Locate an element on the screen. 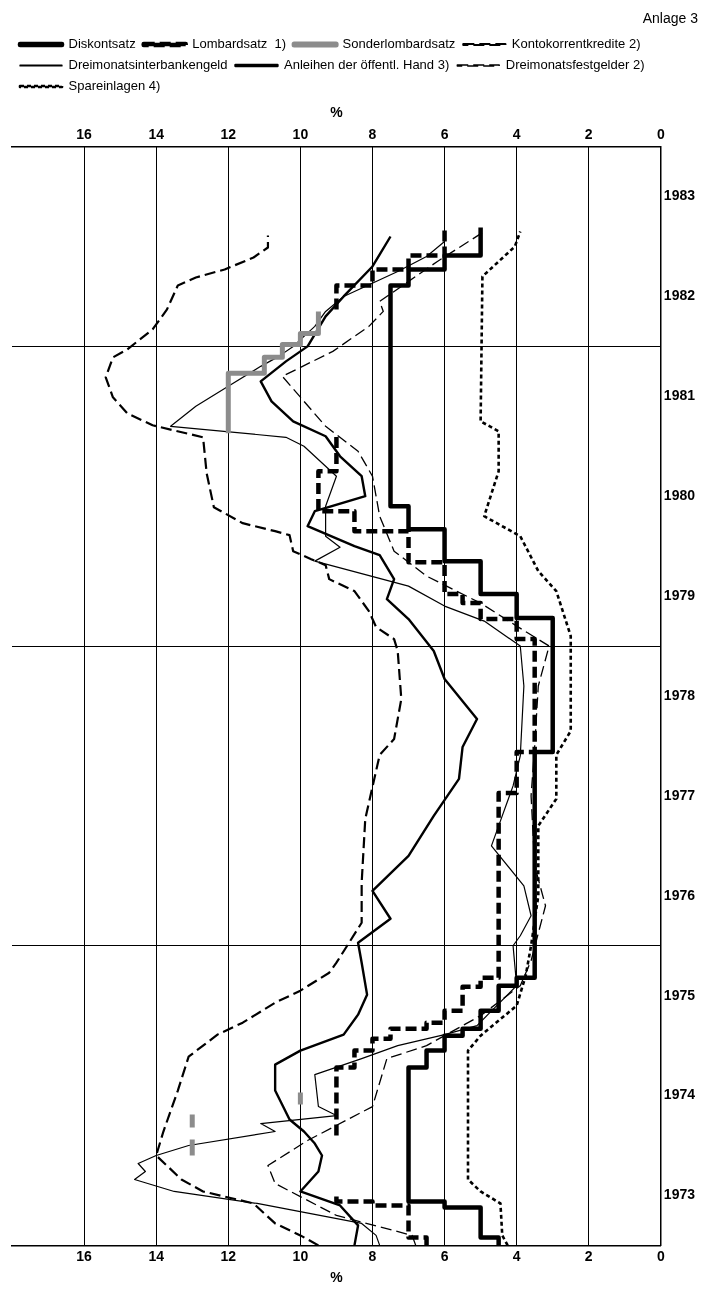 This screenshot has width=710, height=1299. x-tick-label: 4 is located at coordinates (516, 134).